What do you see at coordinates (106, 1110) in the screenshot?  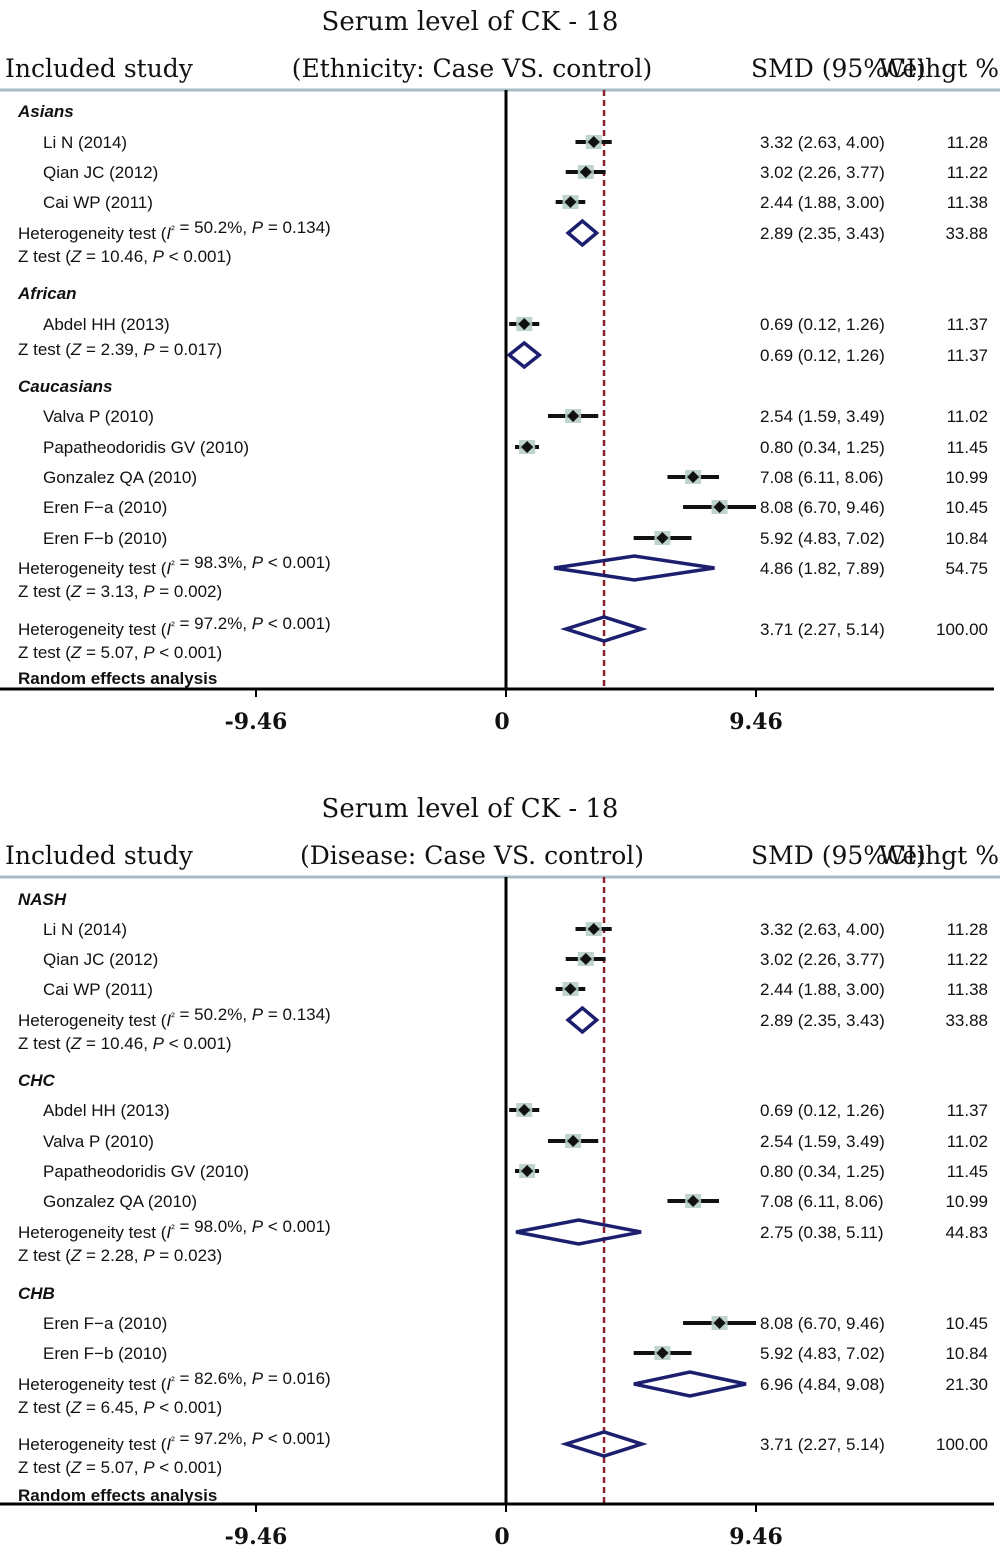 I see `study-label: Abdel HH (2013)` at bounding box center [106, 1110].